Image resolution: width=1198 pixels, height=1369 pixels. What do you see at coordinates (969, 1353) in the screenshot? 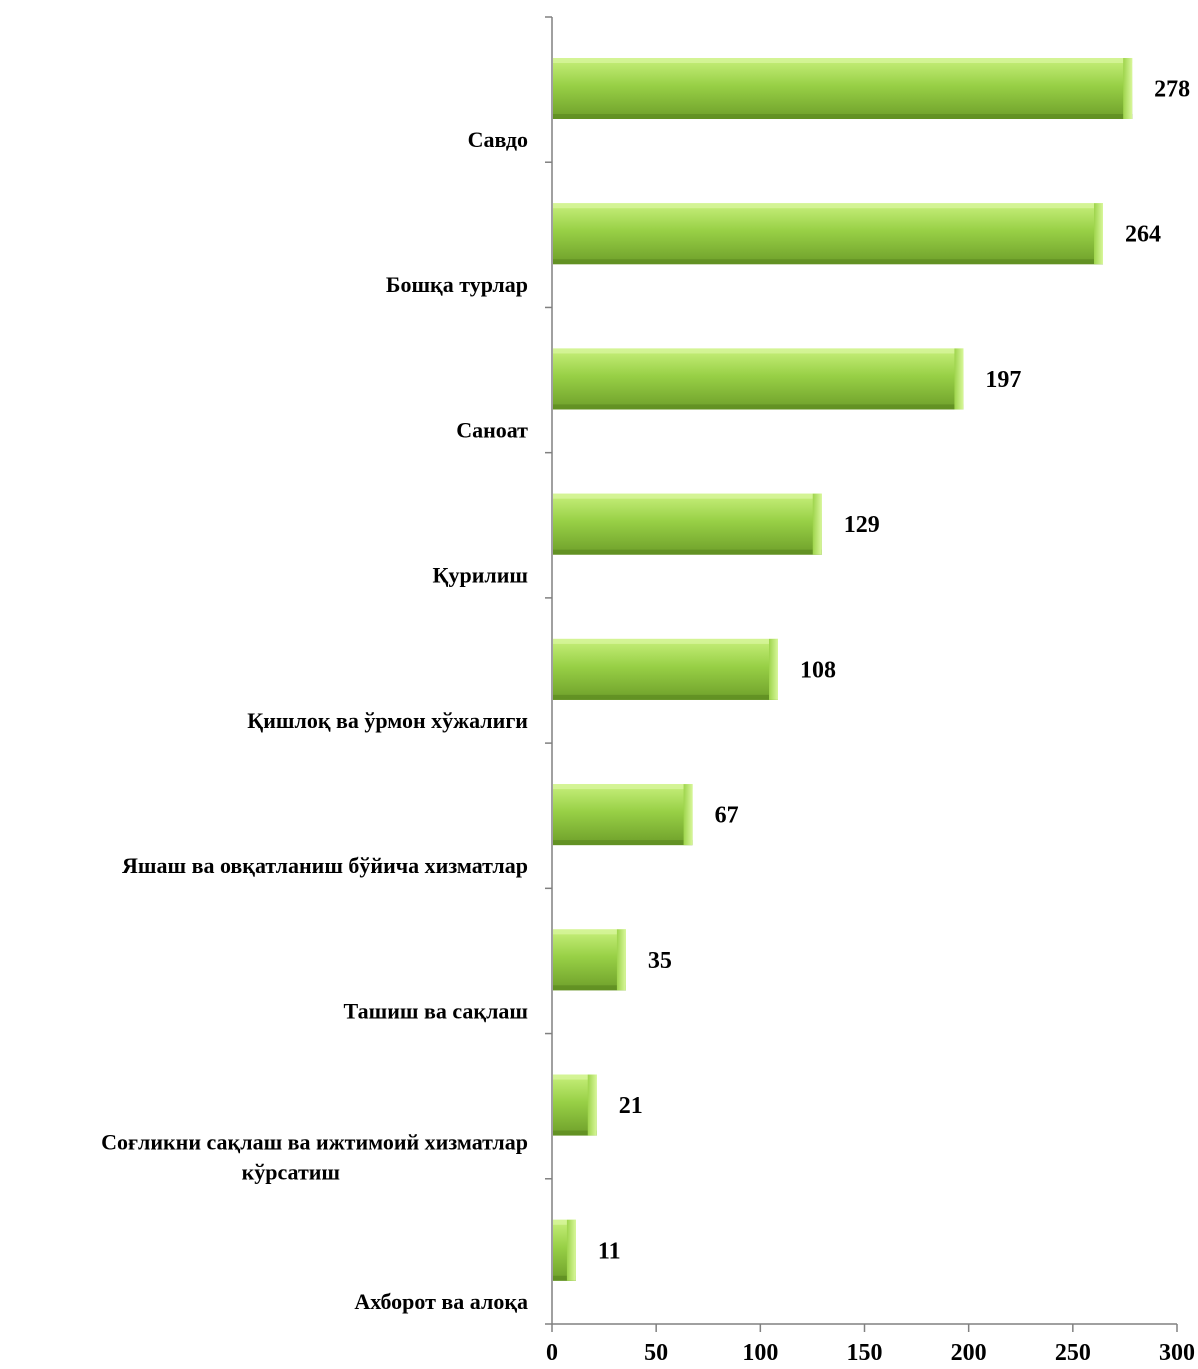
I see `x-tick-label: 200` at bounding box center [969, 1353].